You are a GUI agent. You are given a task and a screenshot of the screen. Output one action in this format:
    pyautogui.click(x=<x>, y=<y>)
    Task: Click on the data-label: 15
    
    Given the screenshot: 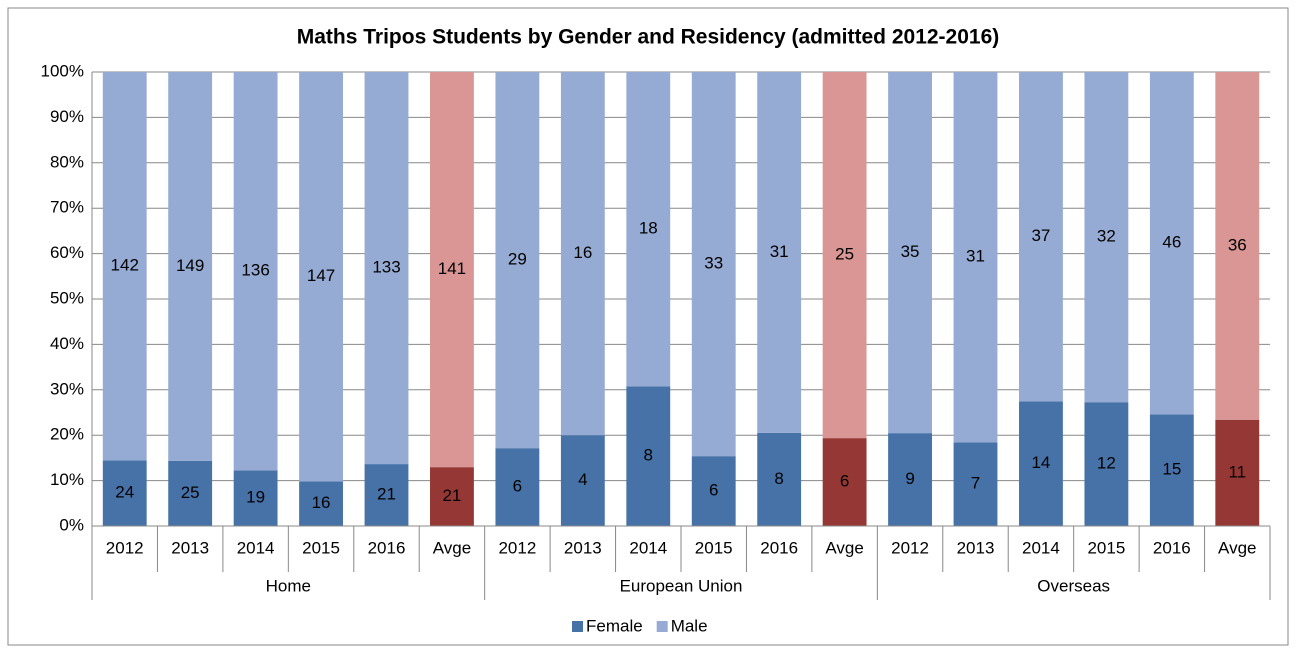 What is the action you would take?
    pyautogui.click(x=1171, y=469)
    